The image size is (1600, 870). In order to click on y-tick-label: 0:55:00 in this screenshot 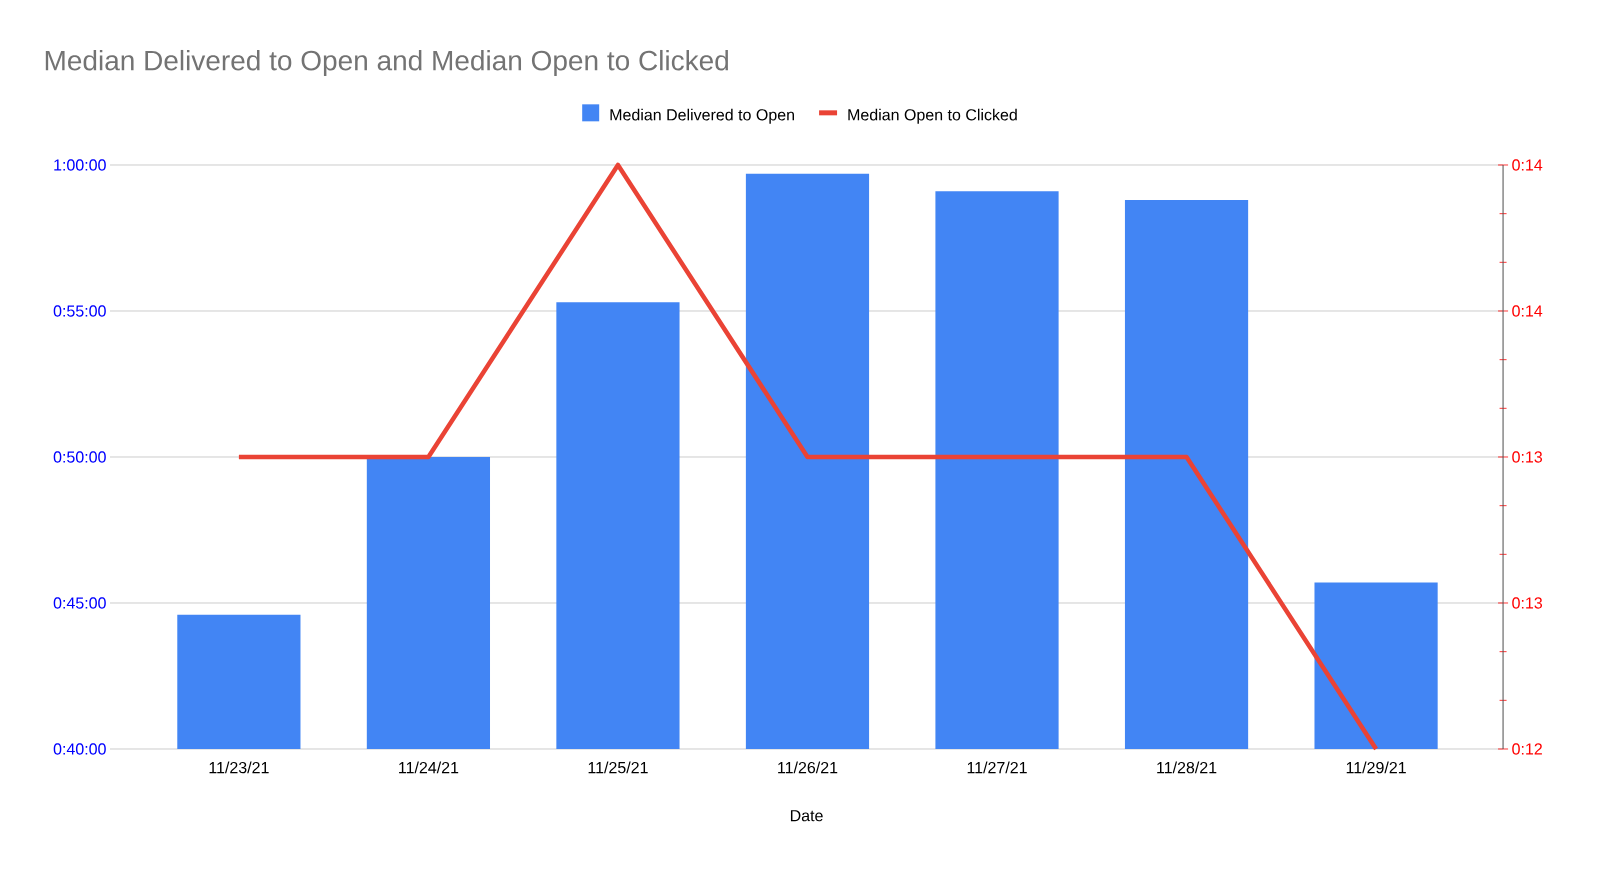, I will do `click(79, 311)`.